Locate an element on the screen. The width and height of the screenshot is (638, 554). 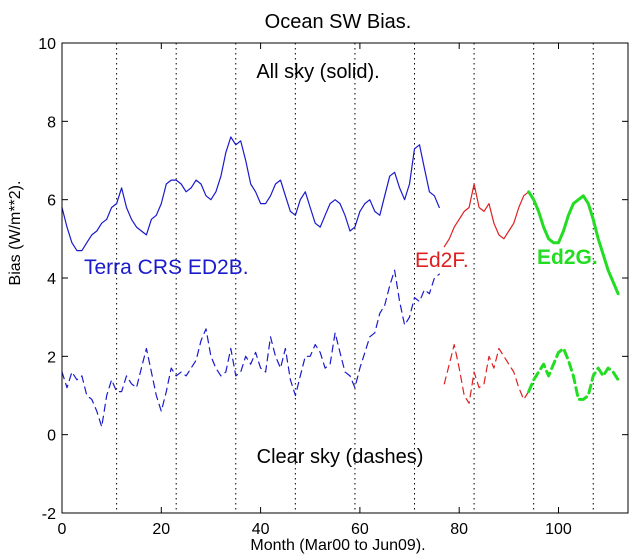
series-line-ed2f-clear-sky is located at coordinates (486, 374).